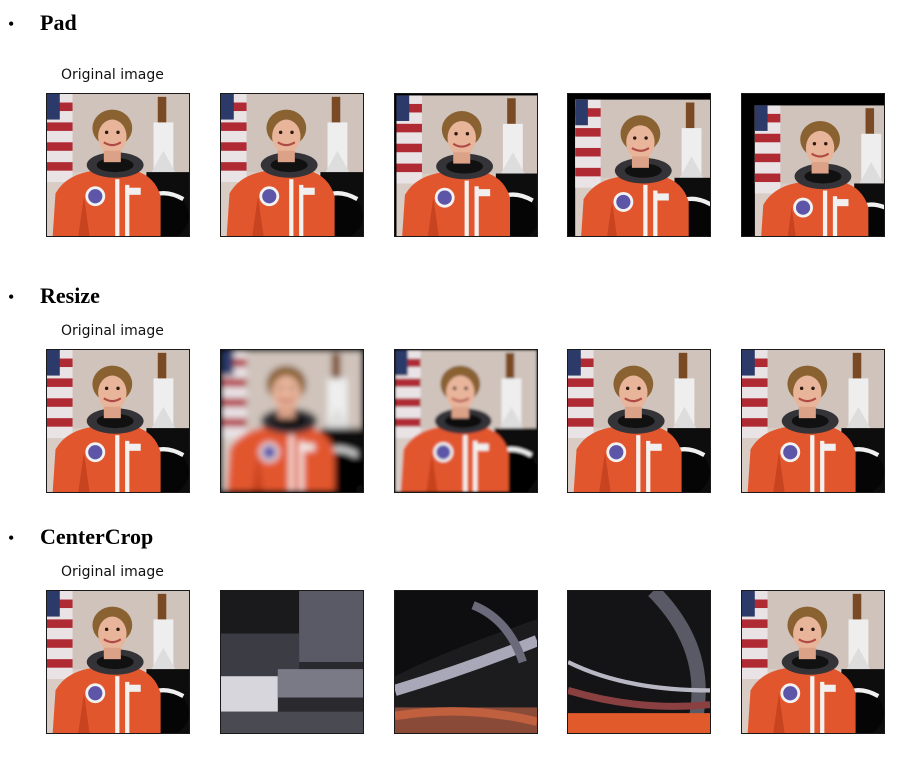  I want to click on section-title-pad: Pad, so click(58, 23).